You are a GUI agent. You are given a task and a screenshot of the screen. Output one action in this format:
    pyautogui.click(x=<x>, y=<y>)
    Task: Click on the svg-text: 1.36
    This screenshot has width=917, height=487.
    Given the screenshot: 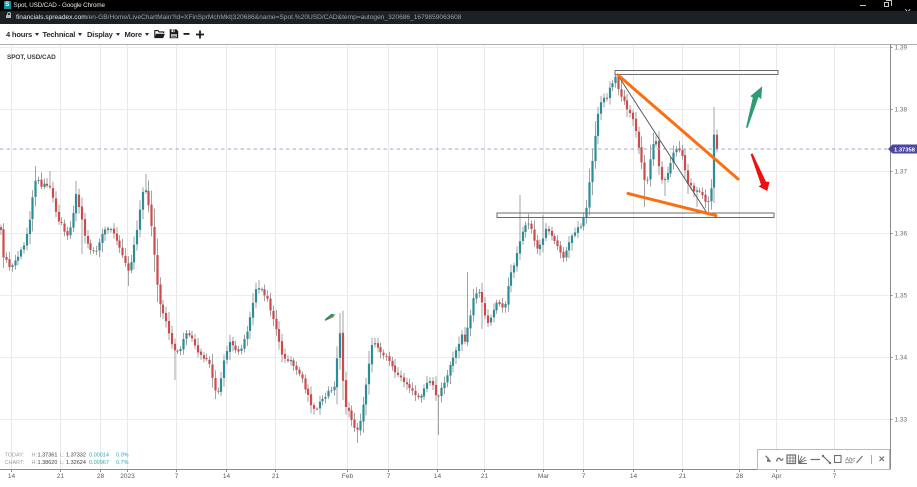 What is the action you would take?
    pyautogui.click(x=901, y=234)
    